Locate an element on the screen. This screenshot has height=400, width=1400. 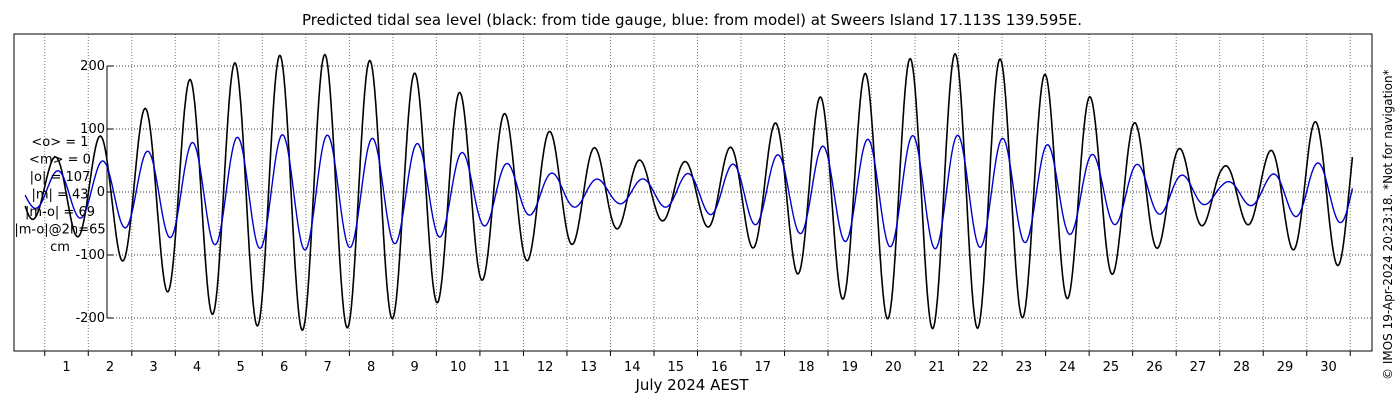
x-tick-label: 13 is located at coordinates (588, 367).